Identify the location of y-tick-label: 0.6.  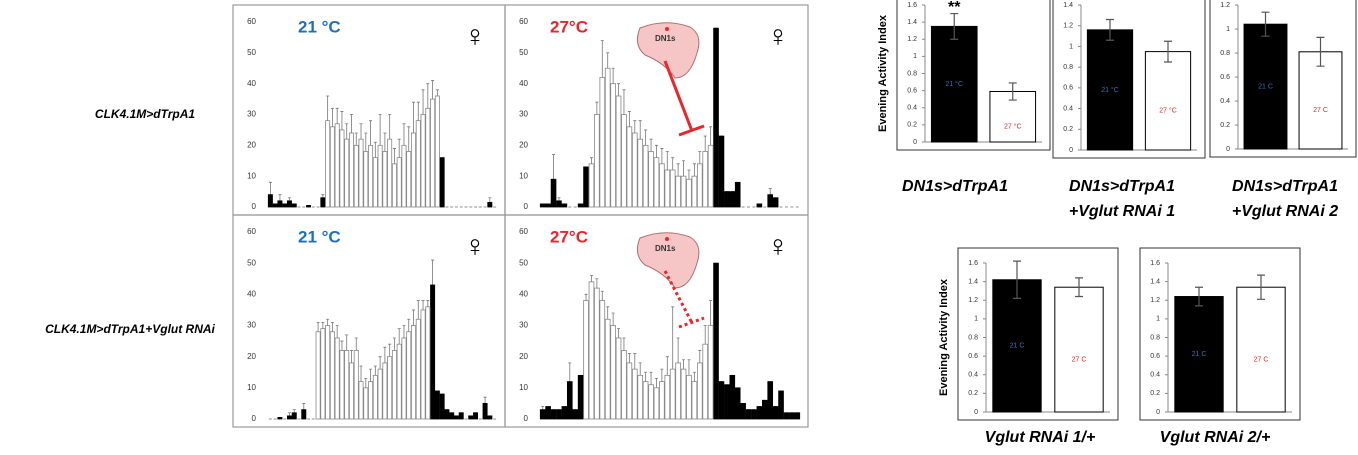
(1225, 77).